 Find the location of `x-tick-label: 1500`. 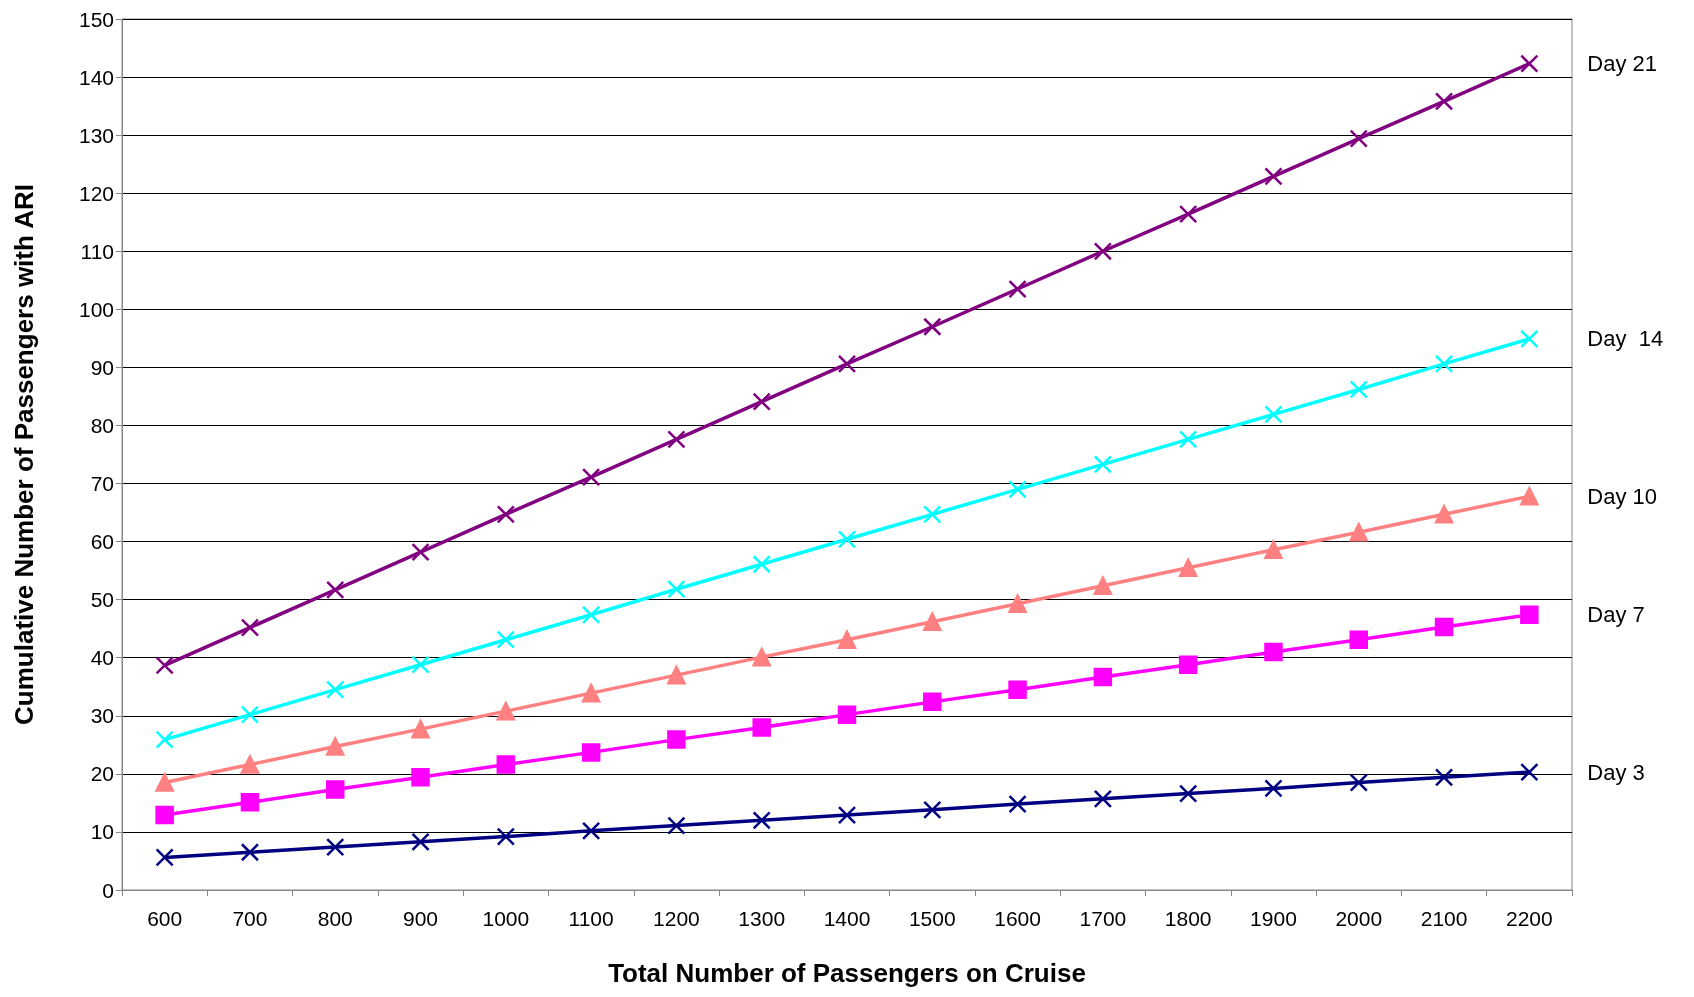

x-tick-label: 1500 is located at coordinates (932, 918).